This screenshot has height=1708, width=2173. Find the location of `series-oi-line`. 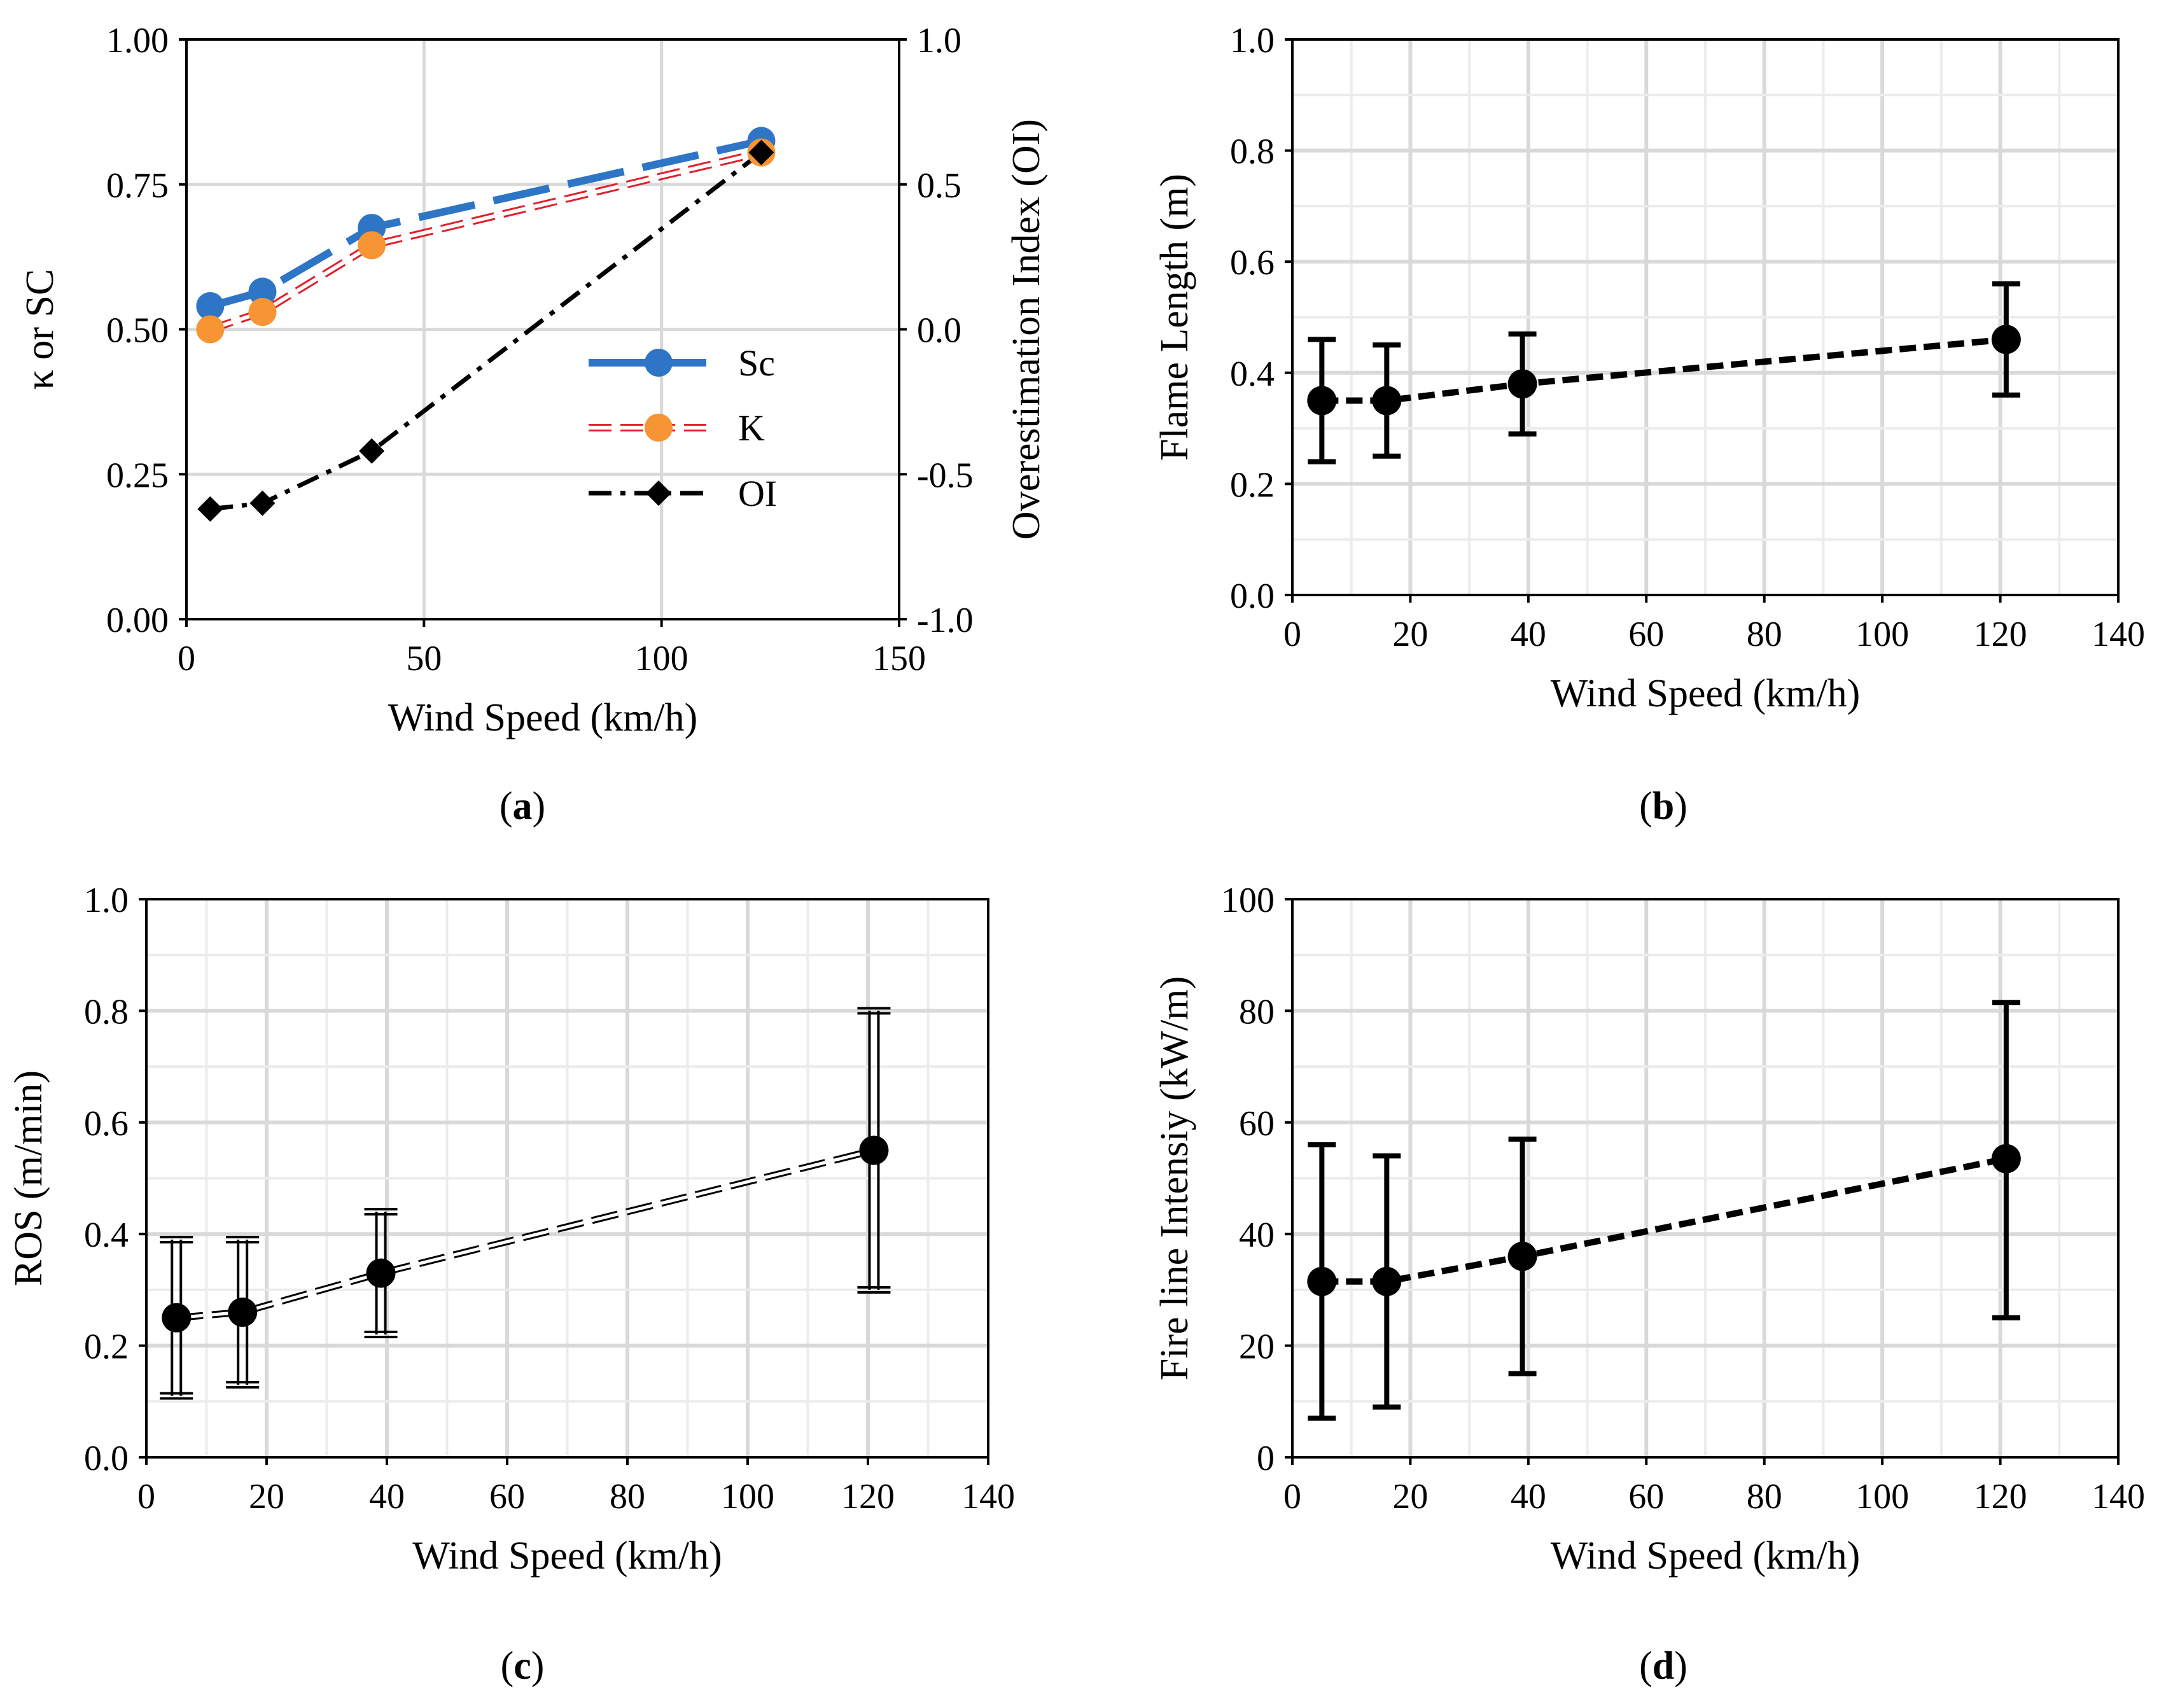

series-oi-line is located at coordinates (486, 331).